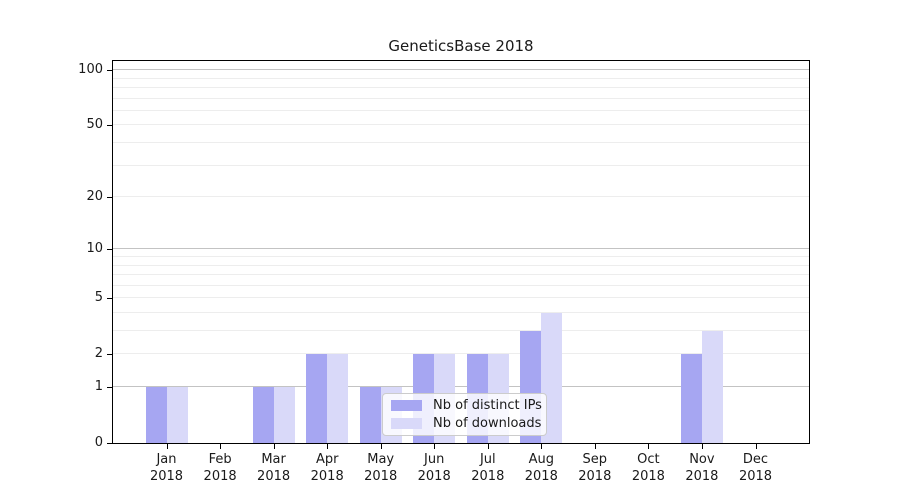 This screenshot has height=500, width=900. I want to click on x-tick-month: Jun, so click(434, 459).